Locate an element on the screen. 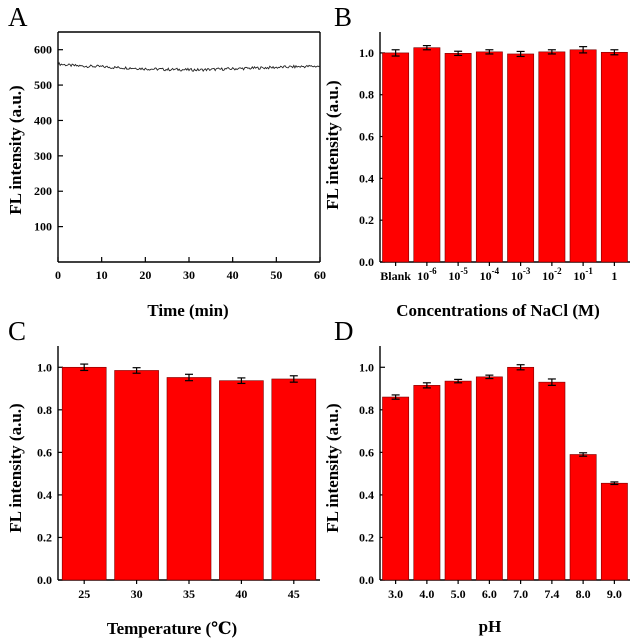 This screenshot has height=640, width=640. panel-b-y-tick-label: 1.0 is located at coordinates (366, 53).